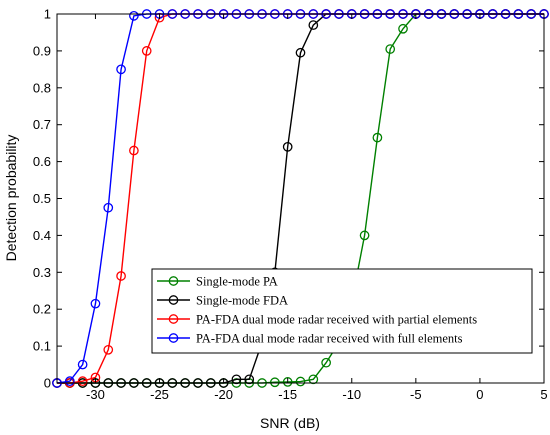 The image size is (550, 435). I want to click on y-axis-label: Detection probability, so click(11, 198).